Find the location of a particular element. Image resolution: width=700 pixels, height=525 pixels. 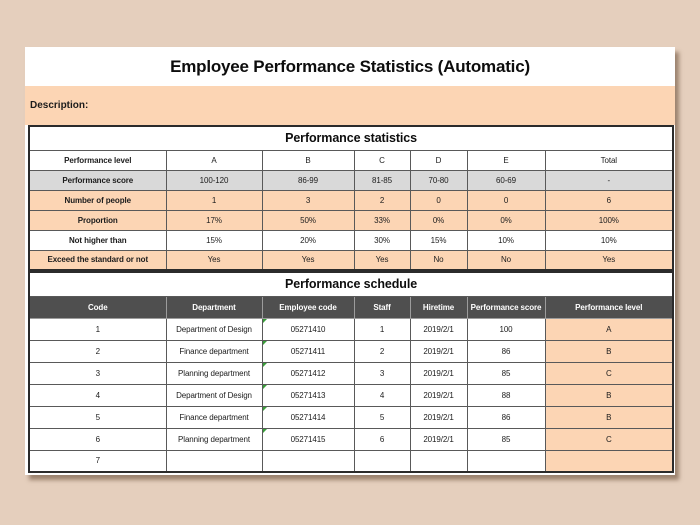

schedule-cell-code: 6 is located at coordinates (97, 439).